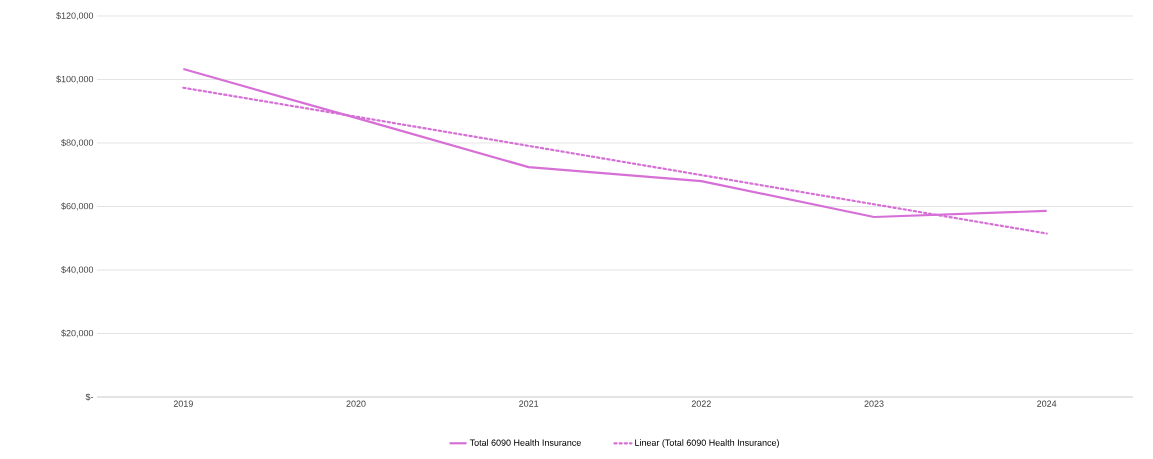  Describe the element at coordinates (77, 143) in the screenshot. I see `y-tick-label: $80,000` at that location.